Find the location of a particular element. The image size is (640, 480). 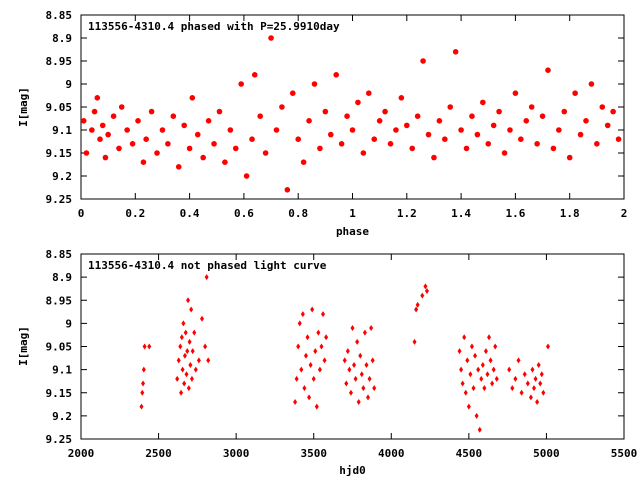

x-tick-label: 4500 is located at coordinates (469, 453).